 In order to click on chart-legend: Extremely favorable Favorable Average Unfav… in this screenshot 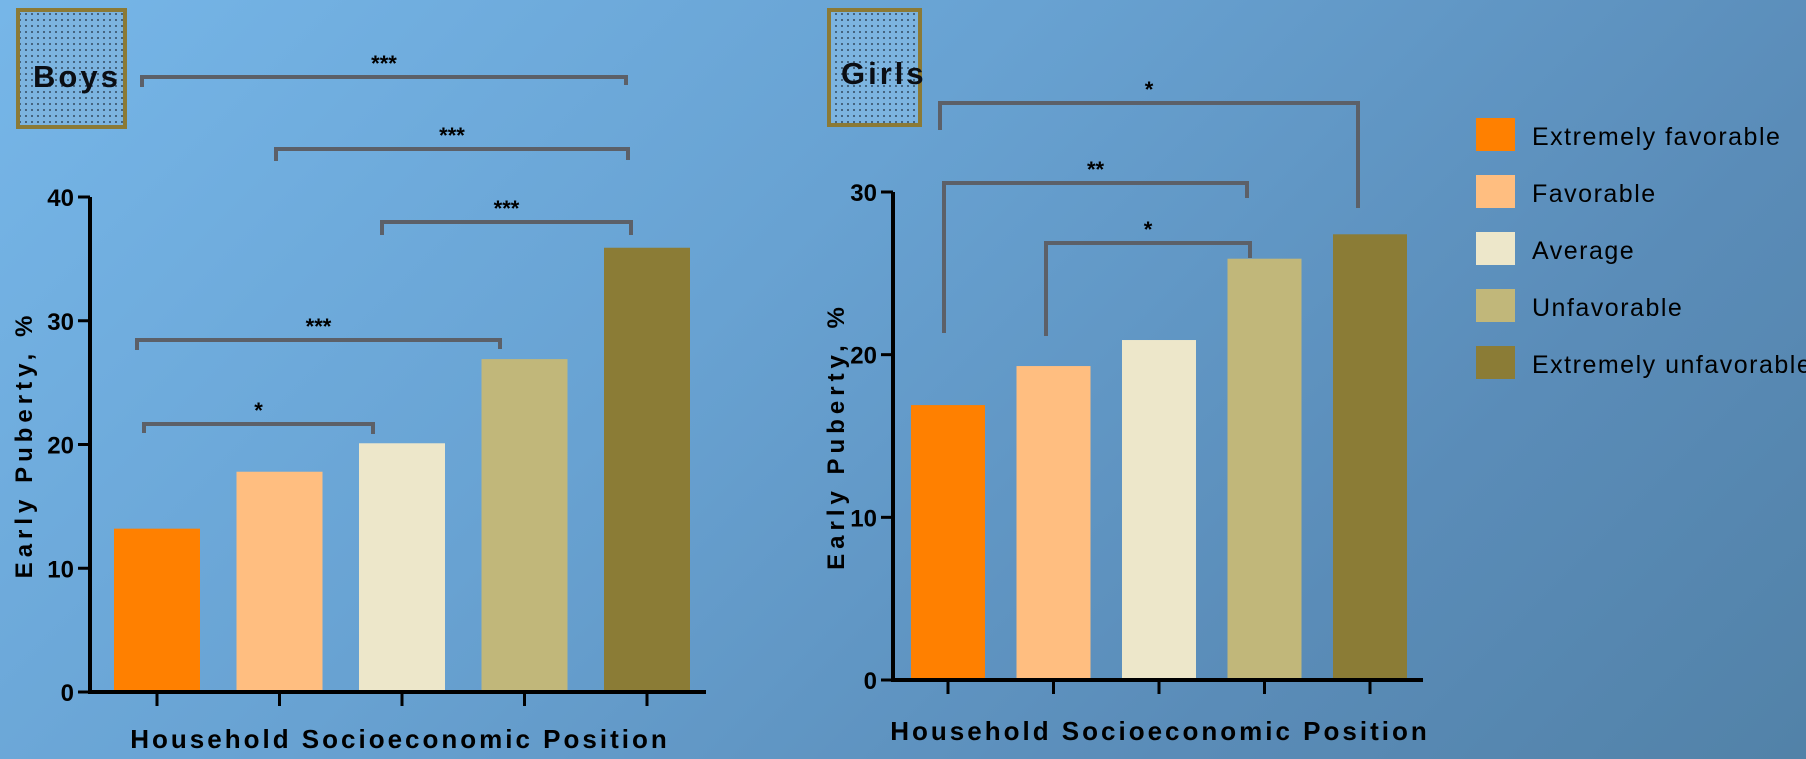, I will do `click(1641, 248)`.